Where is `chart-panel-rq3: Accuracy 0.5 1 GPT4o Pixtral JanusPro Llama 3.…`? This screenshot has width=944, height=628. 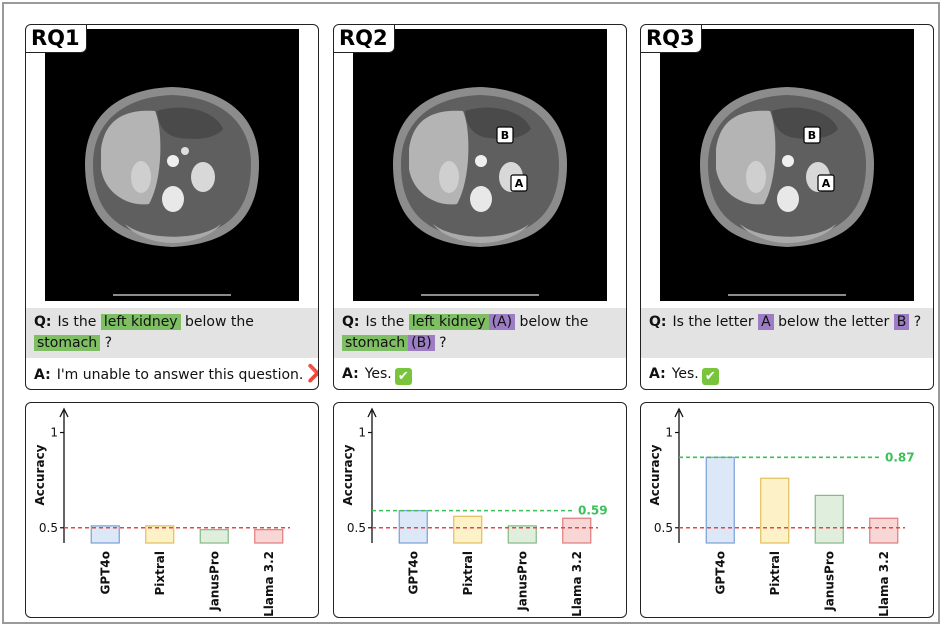 chart-panel-rq3: Accuracy 0.5 1 GPT4o Pixtral JanusPro Llama 3.… is located at coordinates (787, 510).